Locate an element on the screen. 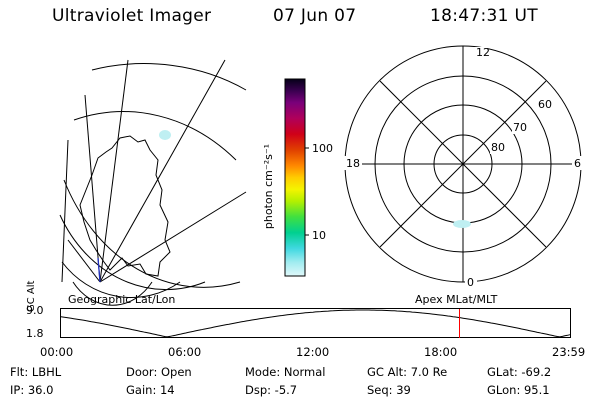 Image resolution: width=600 pixels, height=400 pixels. dsp-info: Dsp: -5.7 is located at coordinates (271, 390).